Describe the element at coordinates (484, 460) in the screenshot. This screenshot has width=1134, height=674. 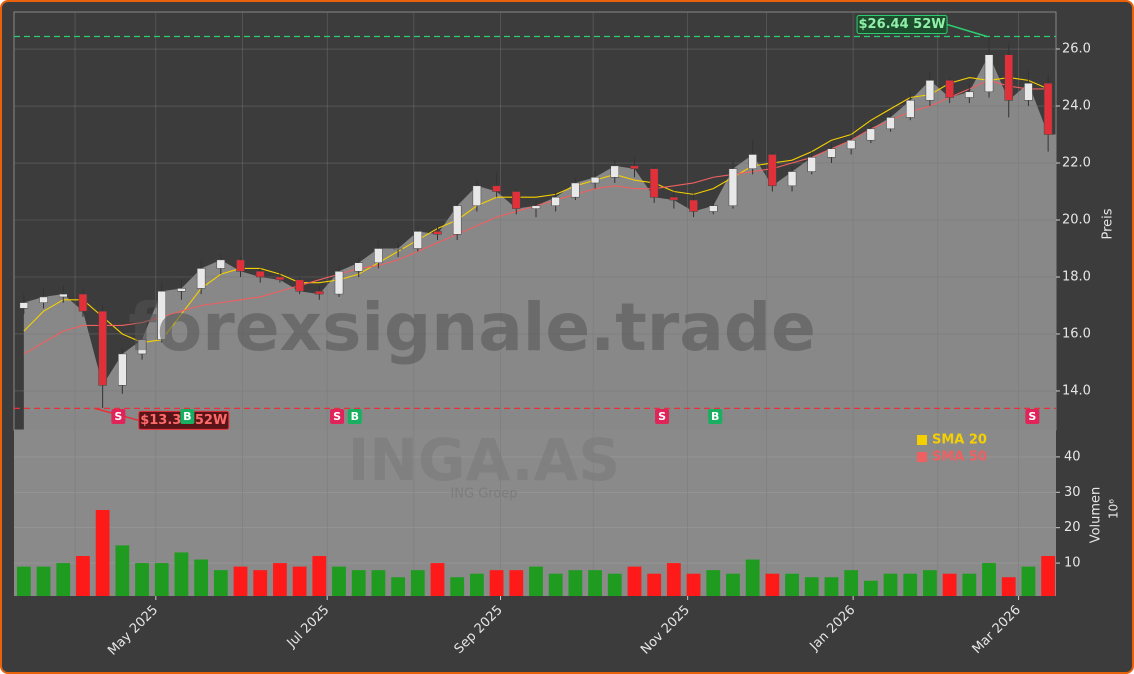
I see `symbol-watermark: INGA.AS` at that location.